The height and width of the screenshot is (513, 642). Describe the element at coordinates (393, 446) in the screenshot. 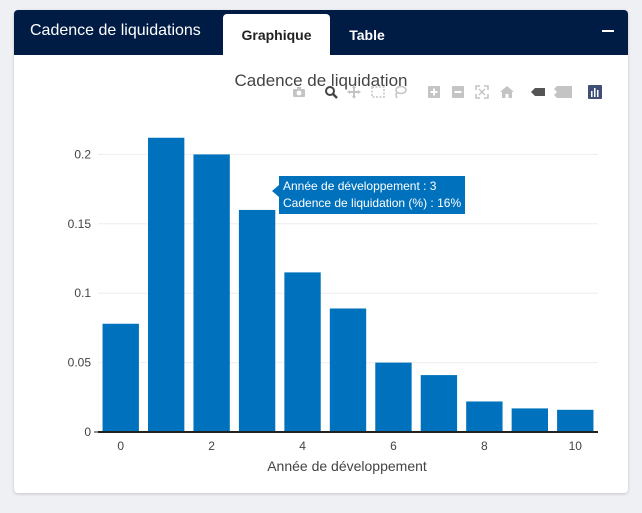

I see `x-tick-label: 6` at that location.